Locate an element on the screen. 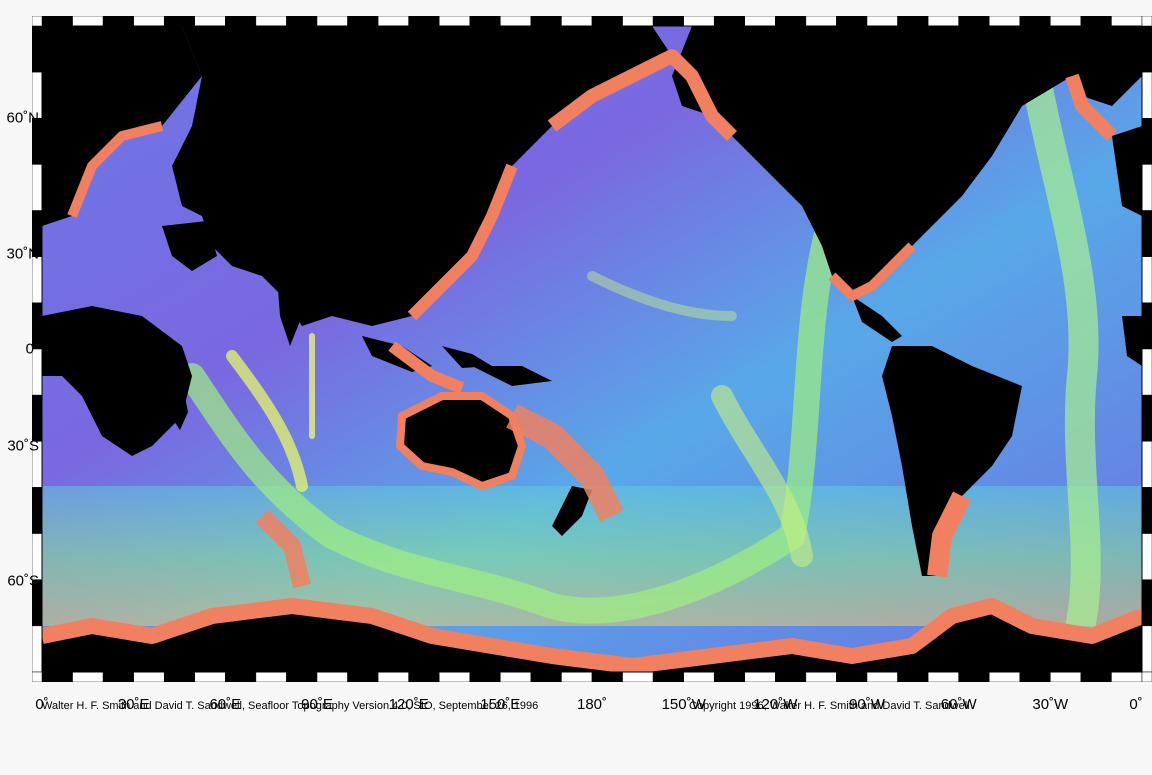 The height and width of the screenshot is (775, 1152). lon-label-120w: 120˚W is located at coordinates (775, 704).